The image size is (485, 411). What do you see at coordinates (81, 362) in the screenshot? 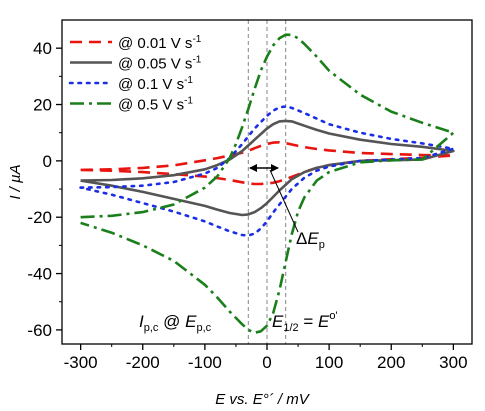
I see `x-tick-label: -300` at bounding box center [81, 362].